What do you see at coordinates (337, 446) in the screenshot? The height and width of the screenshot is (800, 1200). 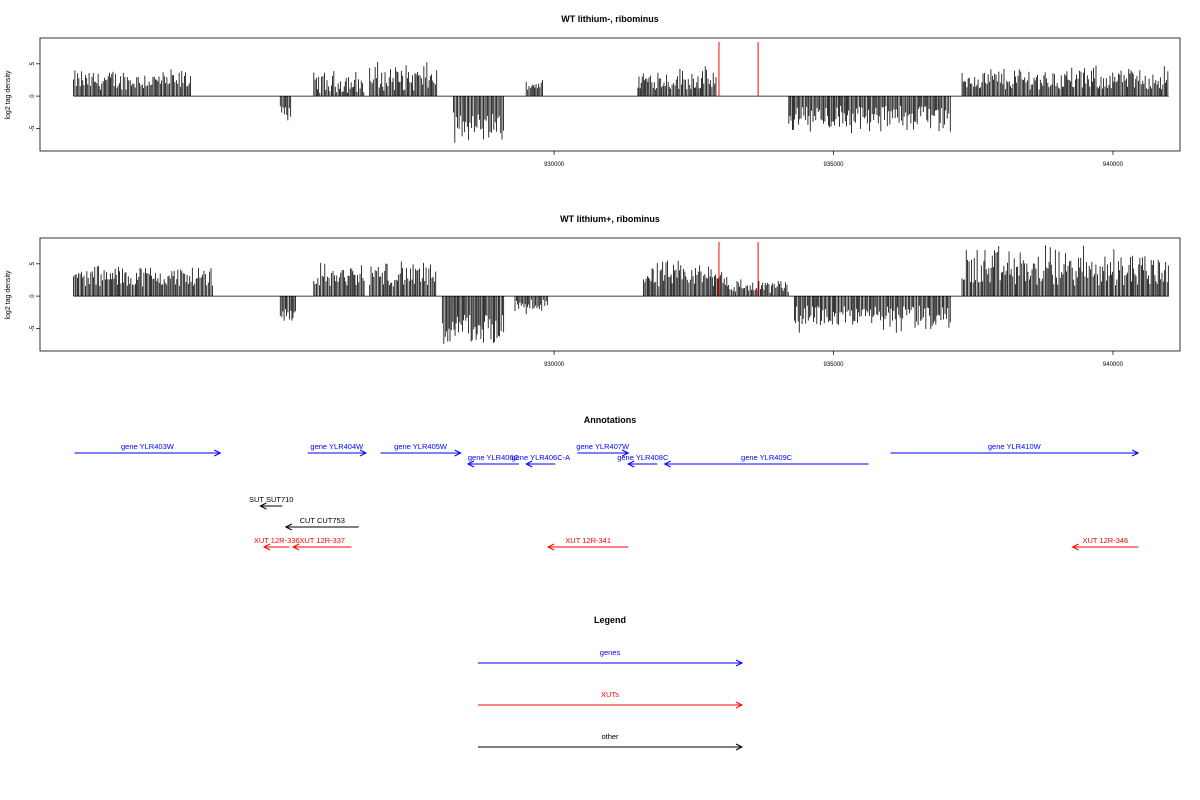 I see `gene-label: gene YLR404W` at bounding box center [337, 446].